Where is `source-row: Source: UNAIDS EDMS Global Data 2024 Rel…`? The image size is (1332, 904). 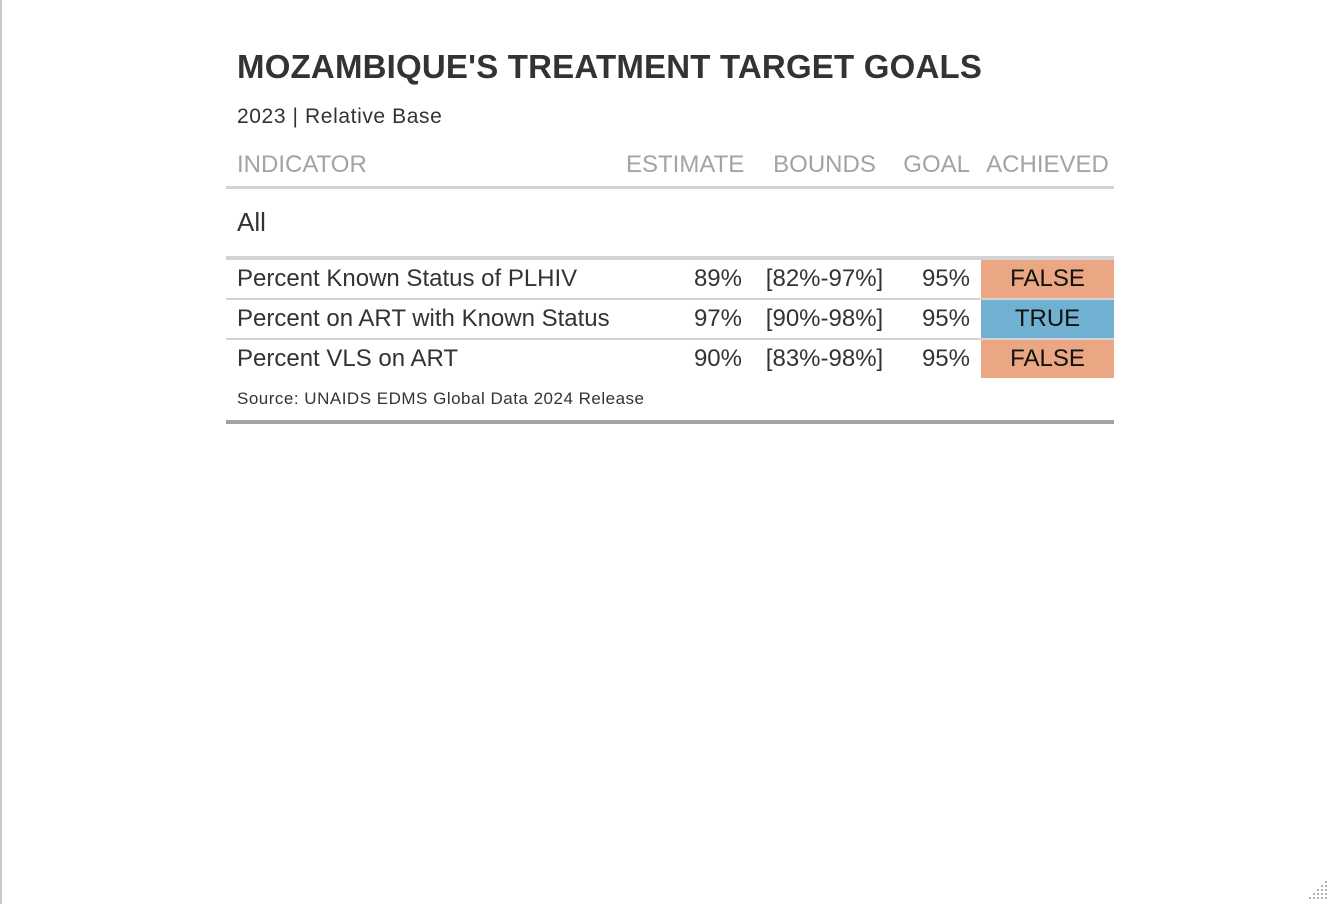
source-row: Source: UNAIDS EDMS Global Data 2024 Rel… is located at coordinates (670, 401).